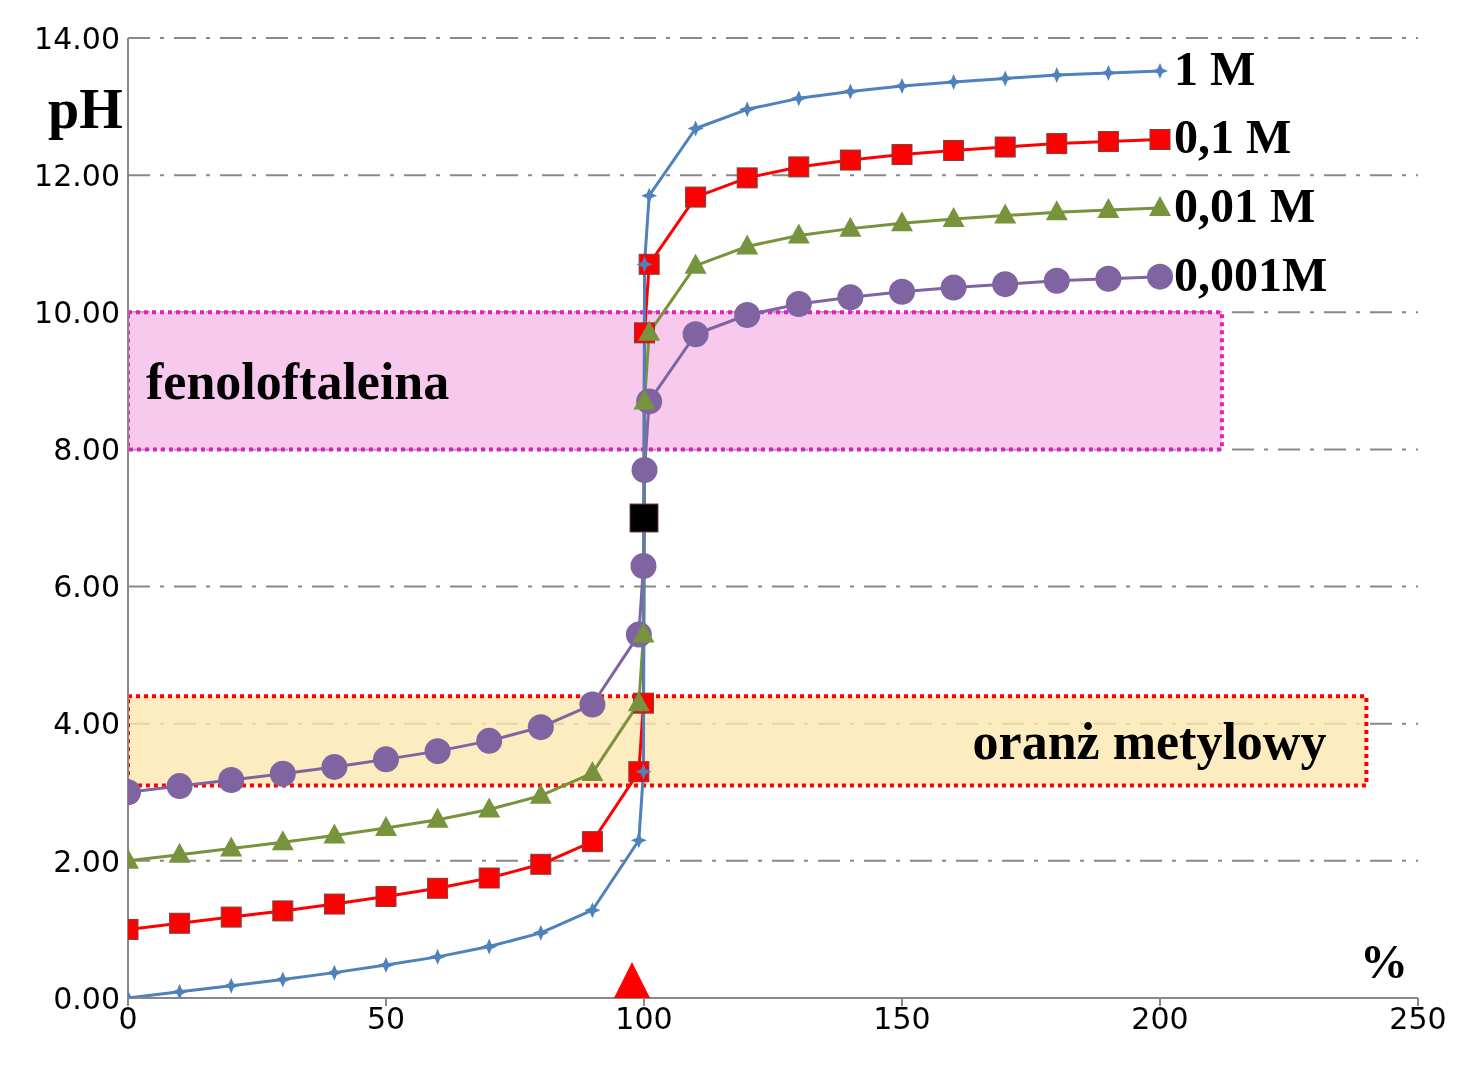  I want to click on y-tick-label: 10.00, so click(77, 312).